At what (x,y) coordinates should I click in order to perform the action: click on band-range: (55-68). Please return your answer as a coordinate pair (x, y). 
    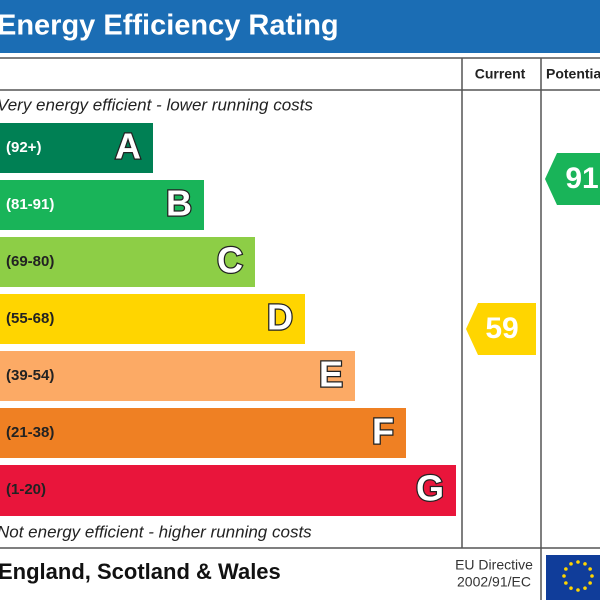
    Looking at the image, I should click on (30, 318).